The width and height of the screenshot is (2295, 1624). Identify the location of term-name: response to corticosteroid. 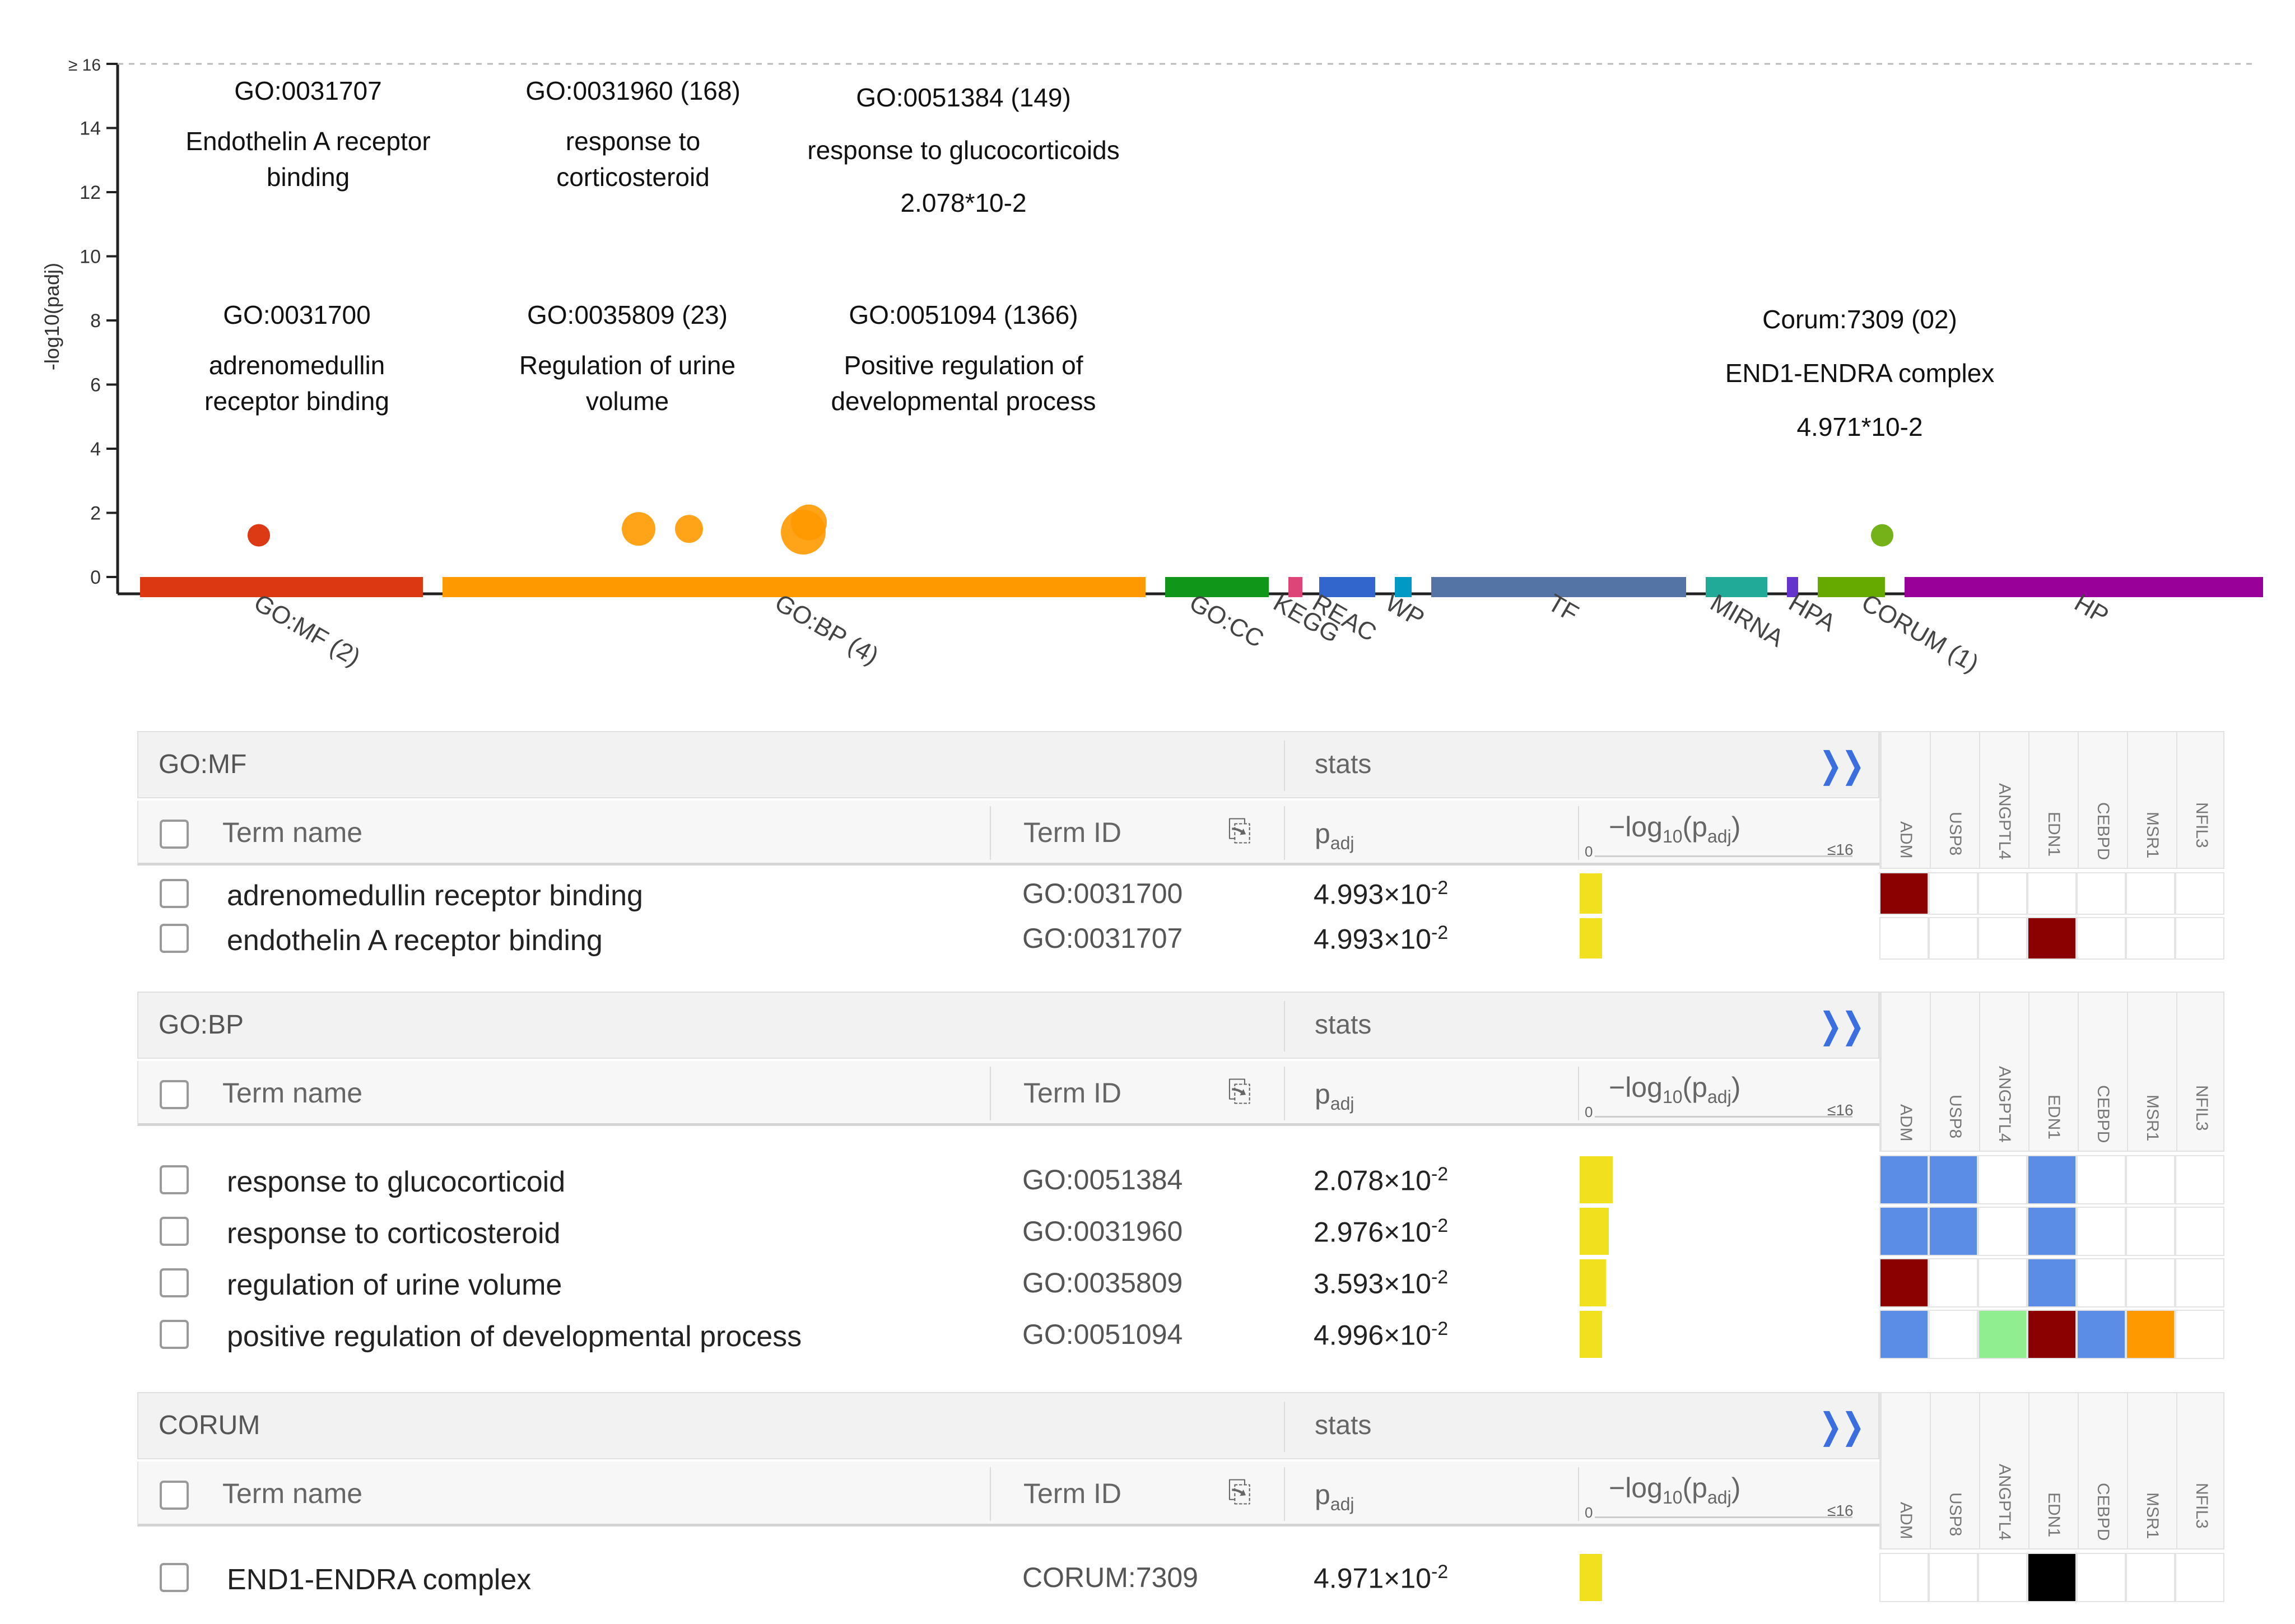
(394, 1233).